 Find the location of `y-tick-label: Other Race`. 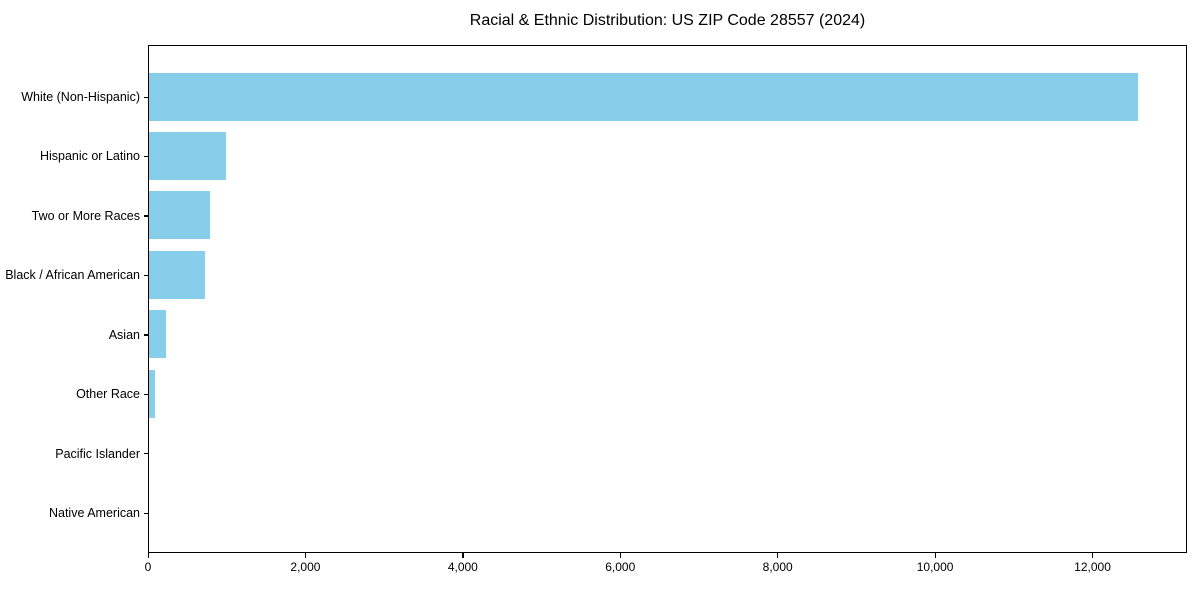

y-tick-label: Other Race is located at coordinates (108, 394).